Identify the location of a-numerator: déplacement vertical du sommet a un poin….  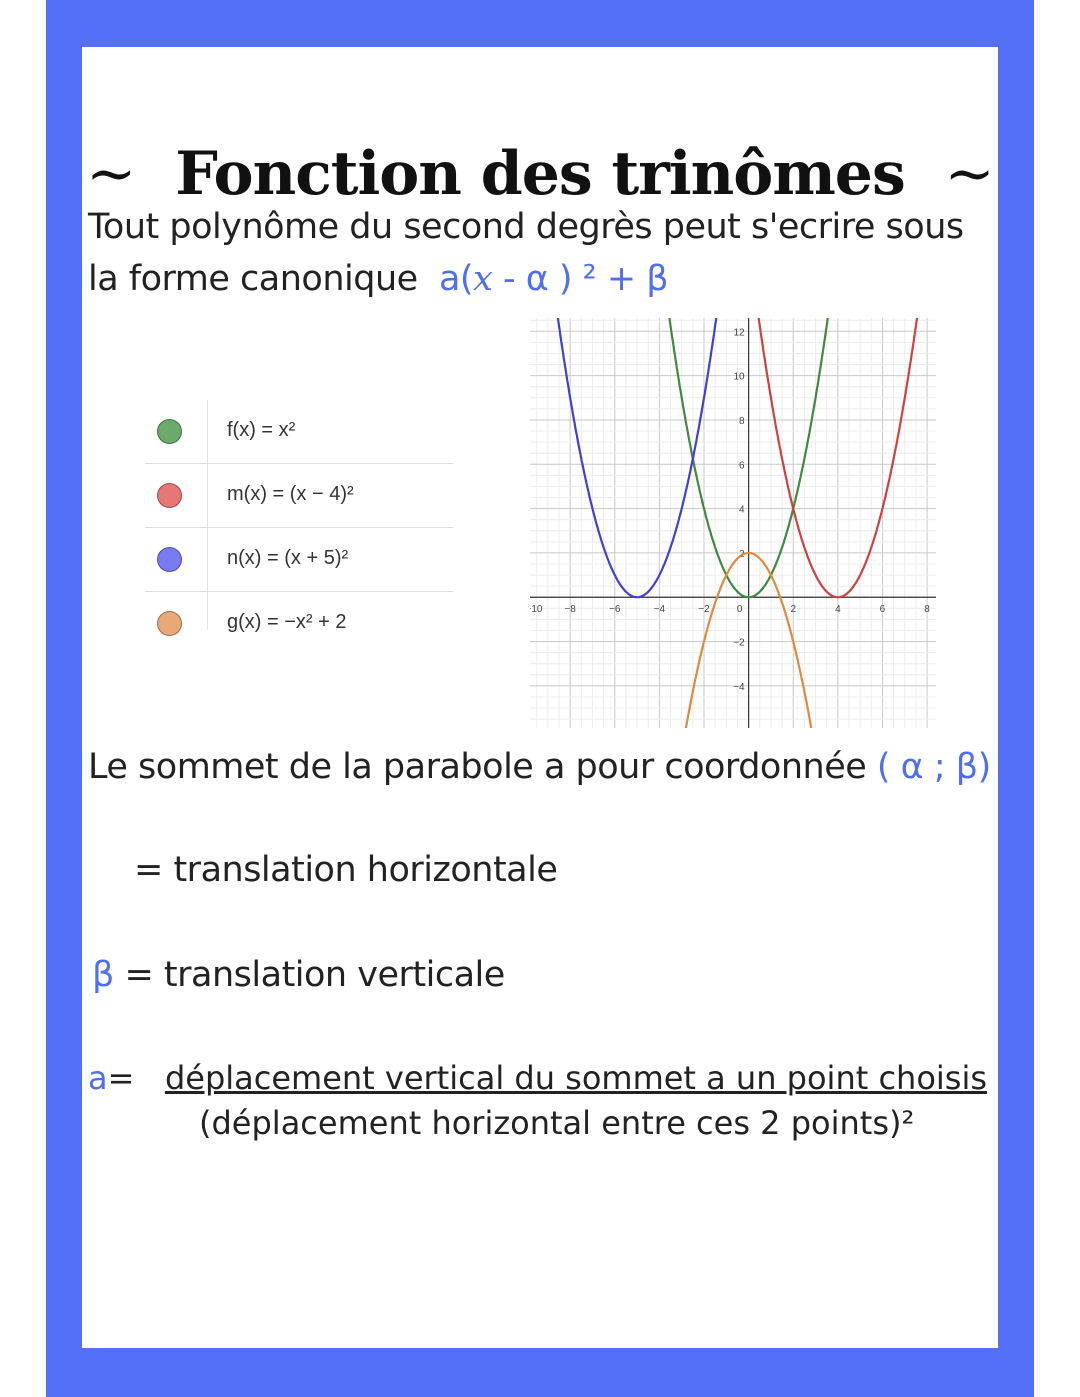
(576, 1078).